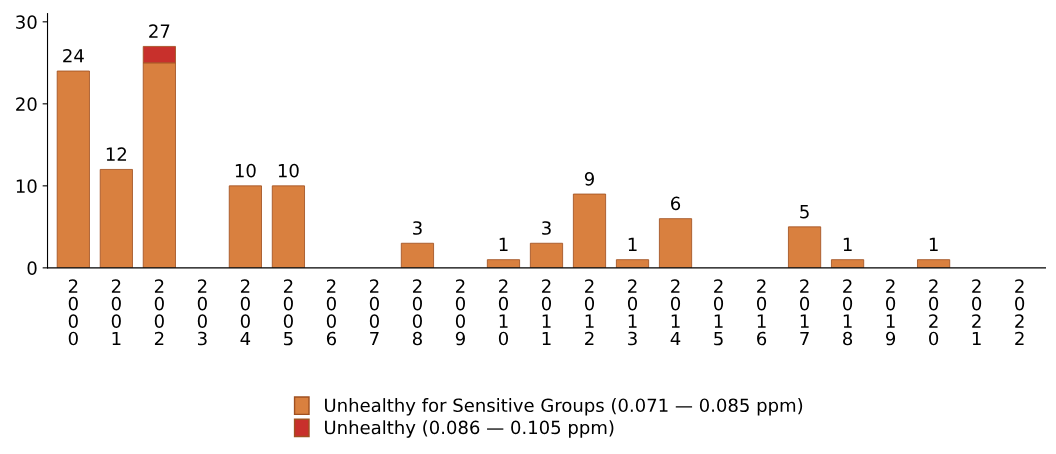 The width and height of the screenshot is (1056, 454). I want to click on x-tick-label: 2020, so click(934, 312).